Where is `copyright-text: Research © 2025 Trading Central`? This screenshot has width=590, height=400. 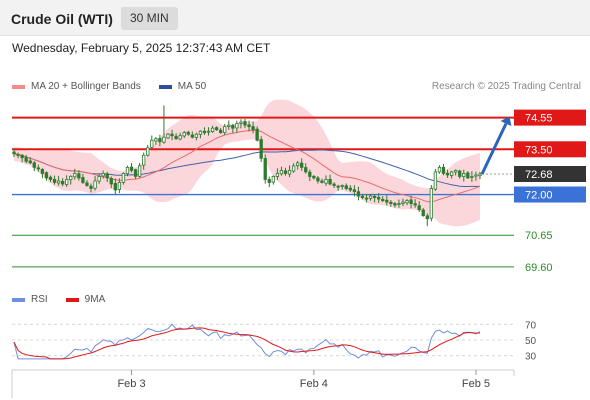
copyright-text: Research © 2025 Trading Central is located at coordinates (506, 86).